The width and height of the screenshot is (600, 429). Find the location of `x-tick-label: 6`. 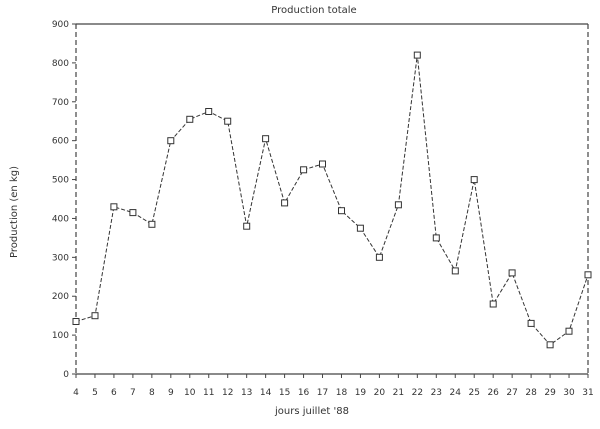

x-tick-label: 6 is located at coordinates (114, 393).